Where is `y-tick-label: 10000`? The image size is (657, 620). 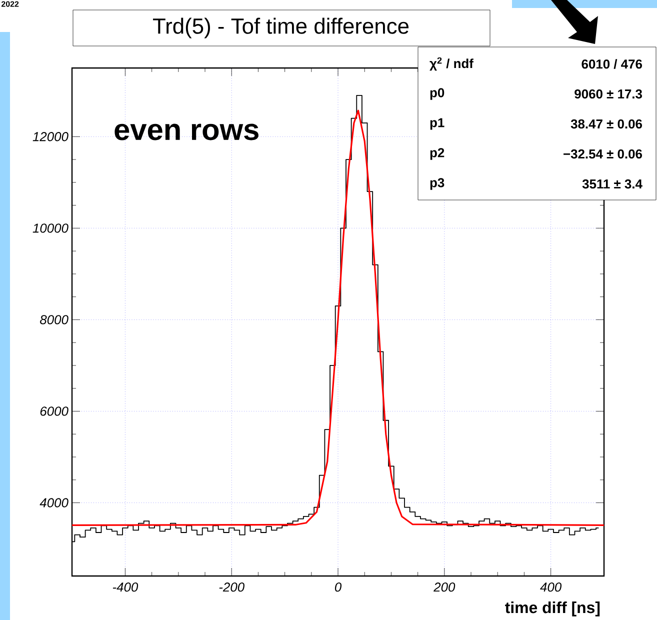 y-tick-label: 10000 is located at coordinates (50, 228).